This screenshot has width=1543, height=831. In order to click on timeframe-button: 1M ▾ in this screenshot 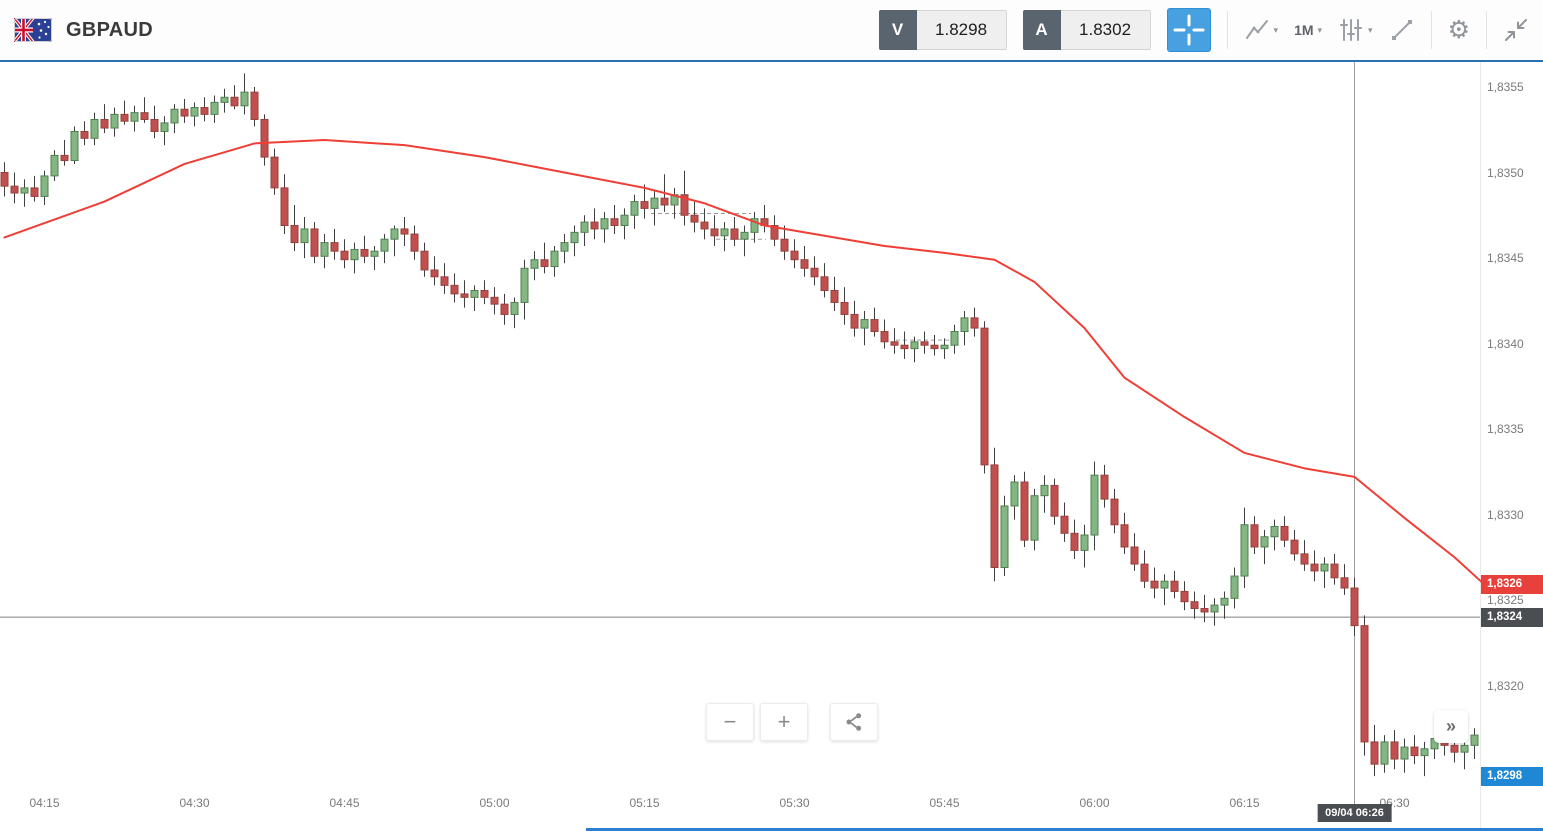, I will do `click(1308, 30)`.